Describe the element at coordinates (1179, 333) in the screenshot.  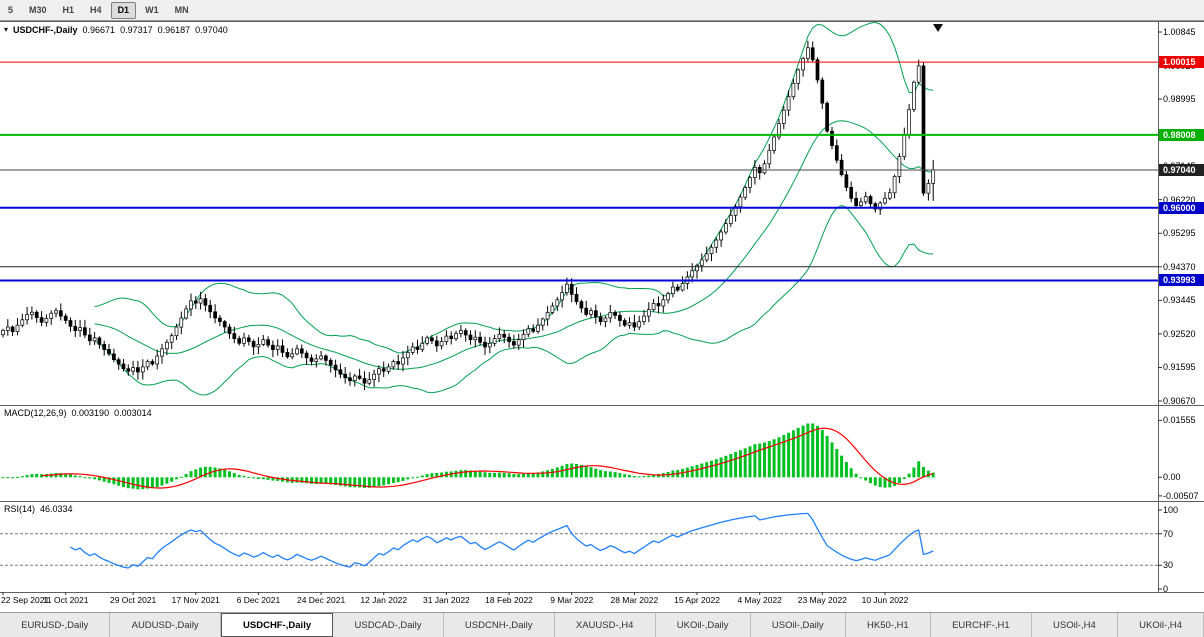
I see `price-axis-label: 0.92520` at that location.